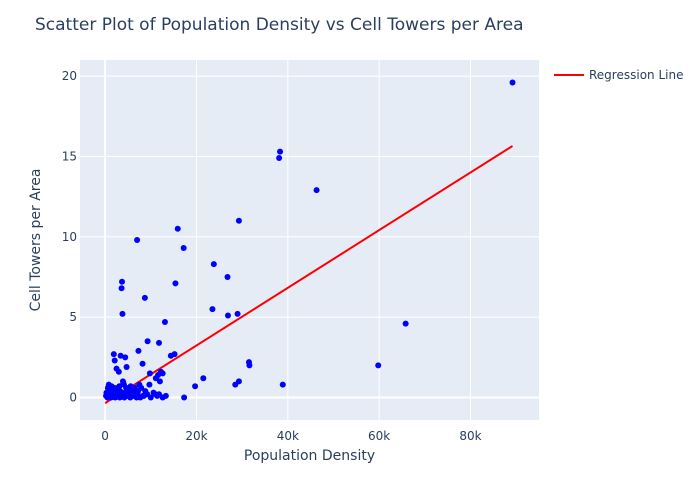 This screenshot has height=500, width=700. Describe the element at coordinates (470, 436) in the screenshot. I see `x-tick-label: 80k` at that location.